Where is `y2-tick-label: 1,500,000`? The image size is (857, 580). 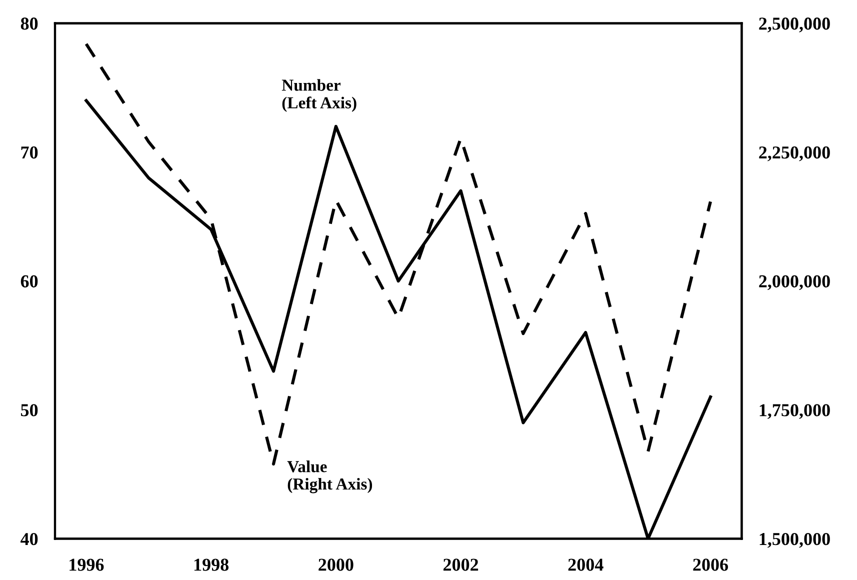
y2-tick-label: 1,500,000 is located at coordinates (795, 540).